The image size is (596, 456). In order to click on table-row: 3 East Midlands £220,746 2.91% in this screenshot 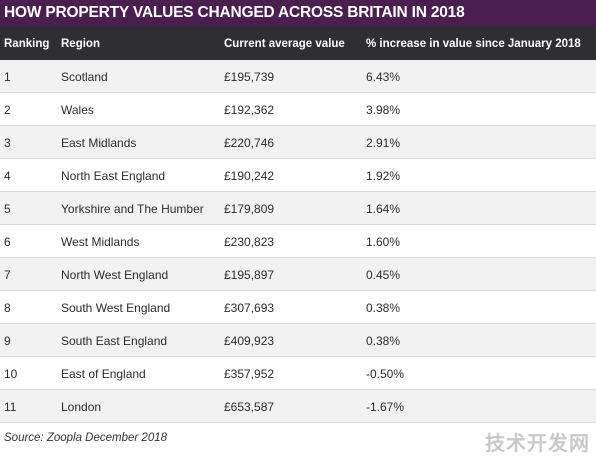, I will do `click(298, 142)`.